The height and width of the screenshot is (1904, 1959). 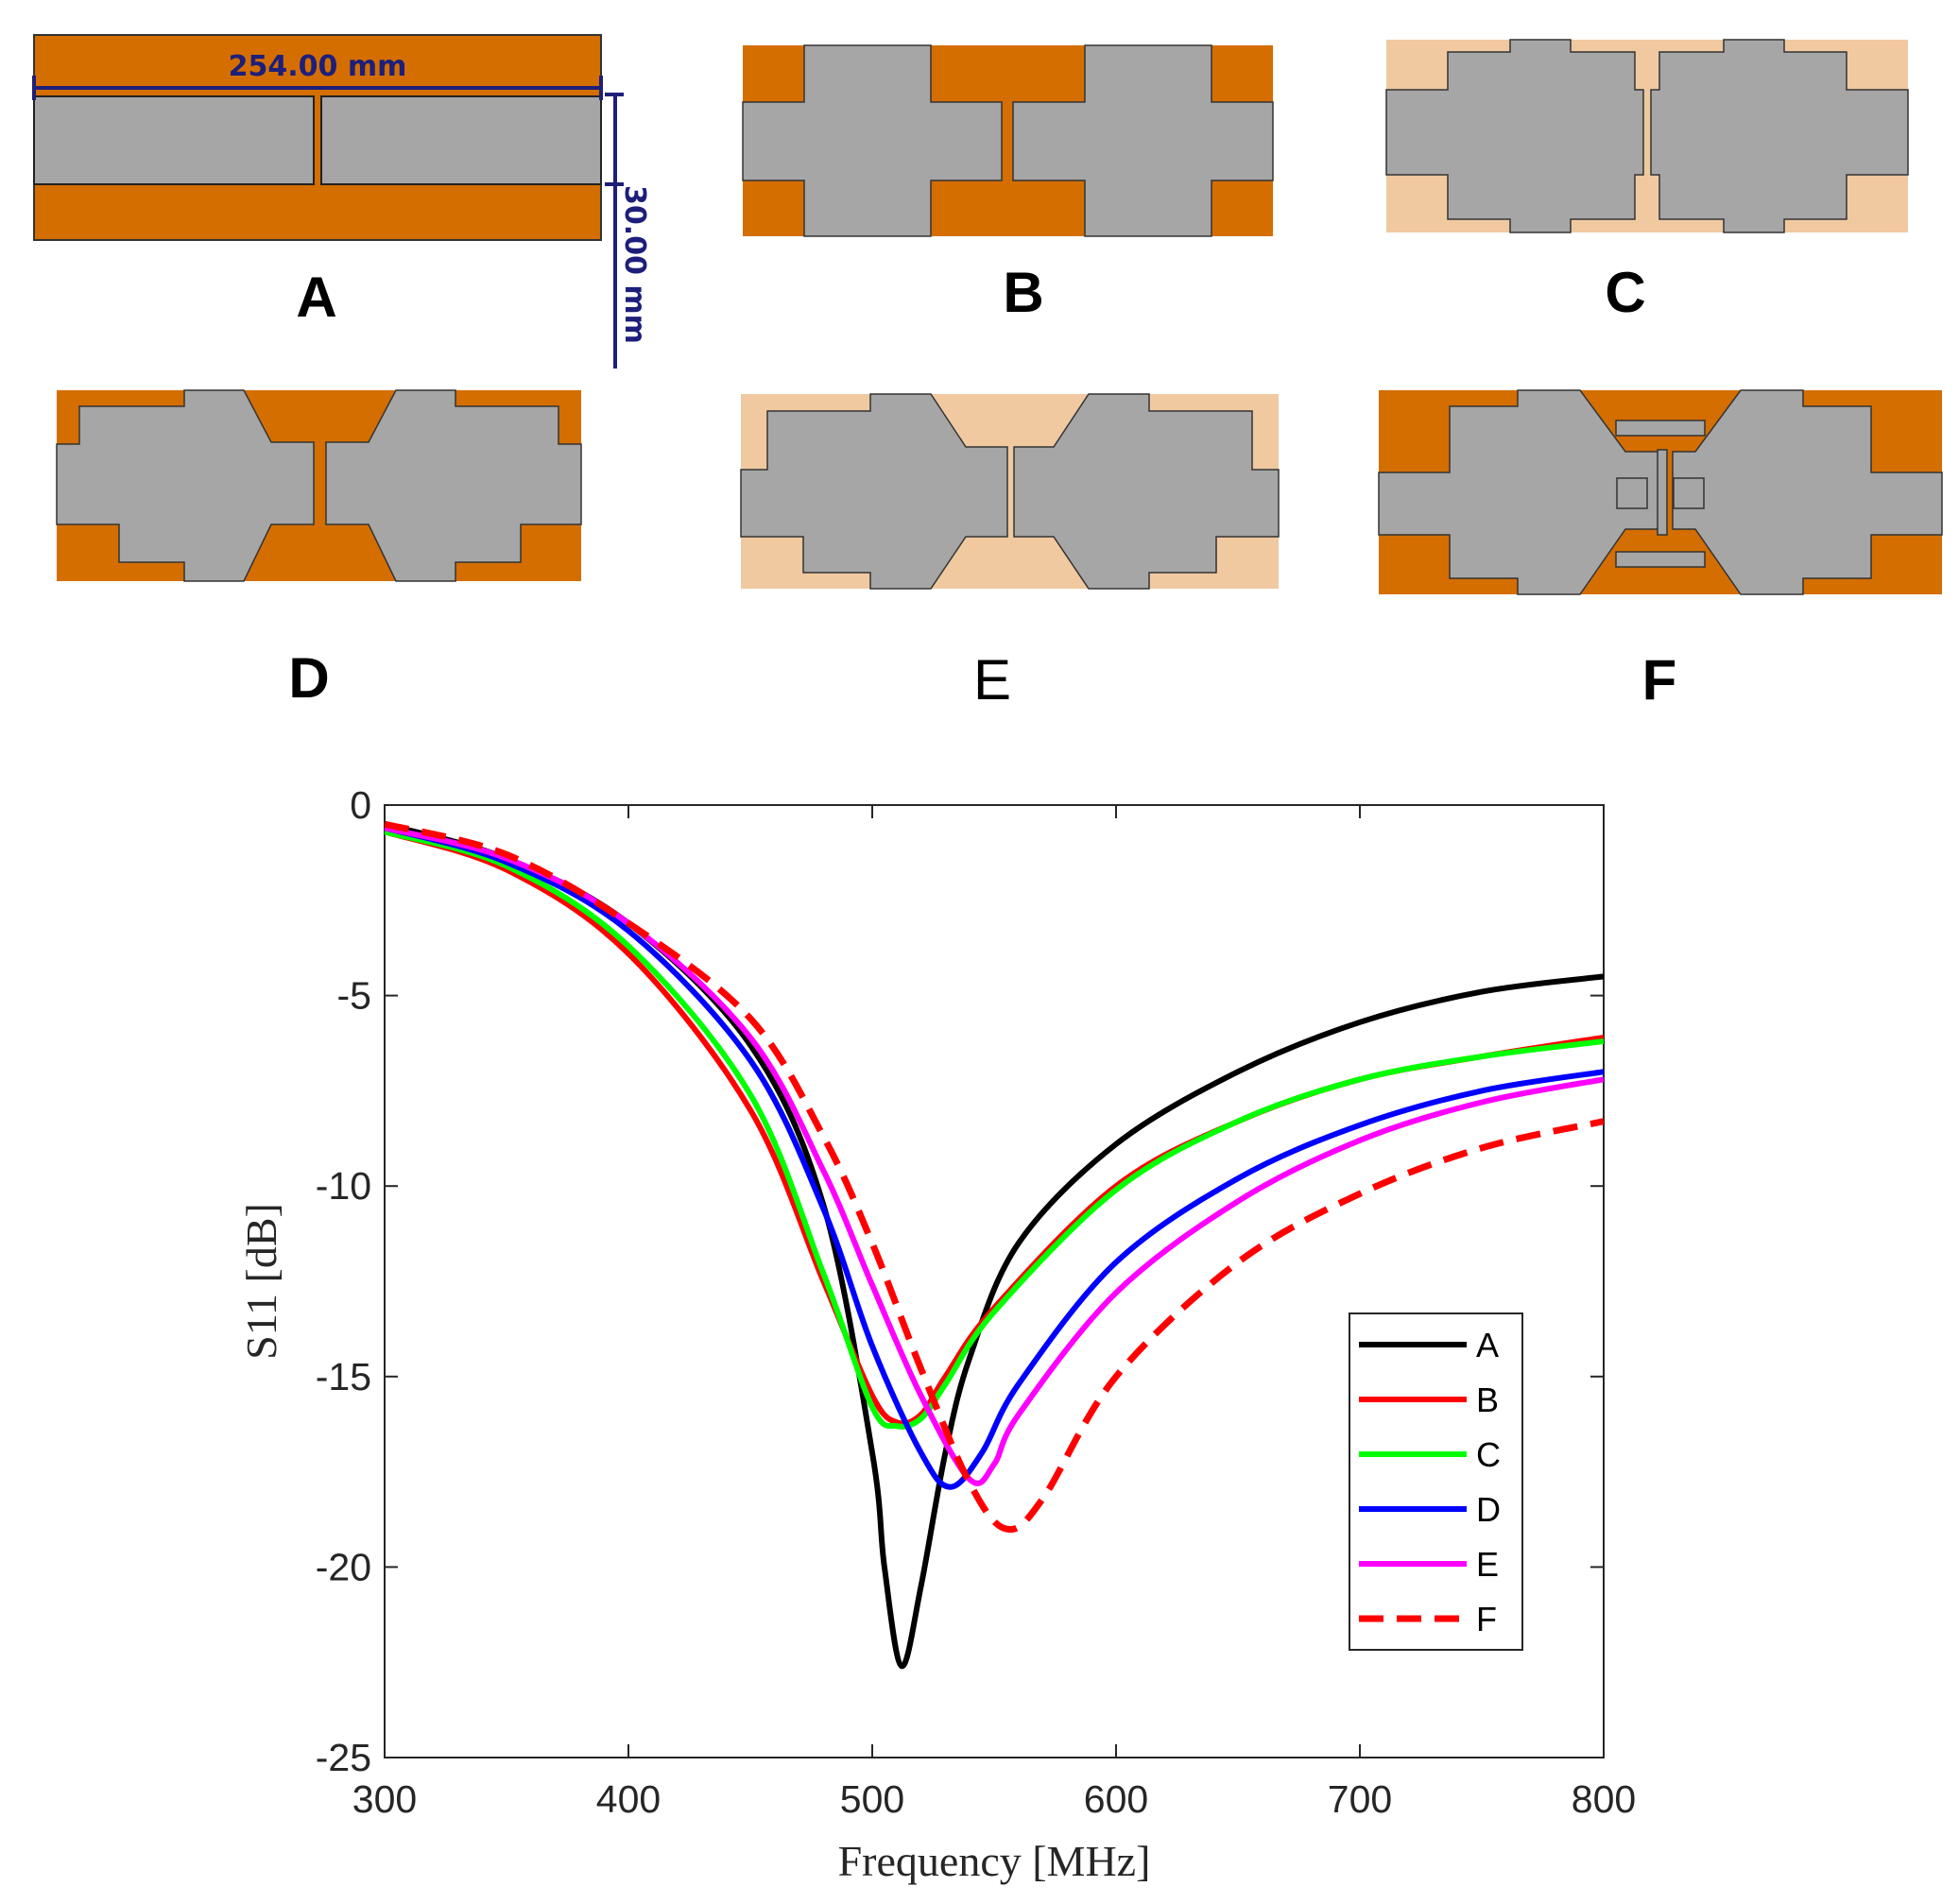 I want to click on legend-label-e: E, so click(x=1487, y=1564).